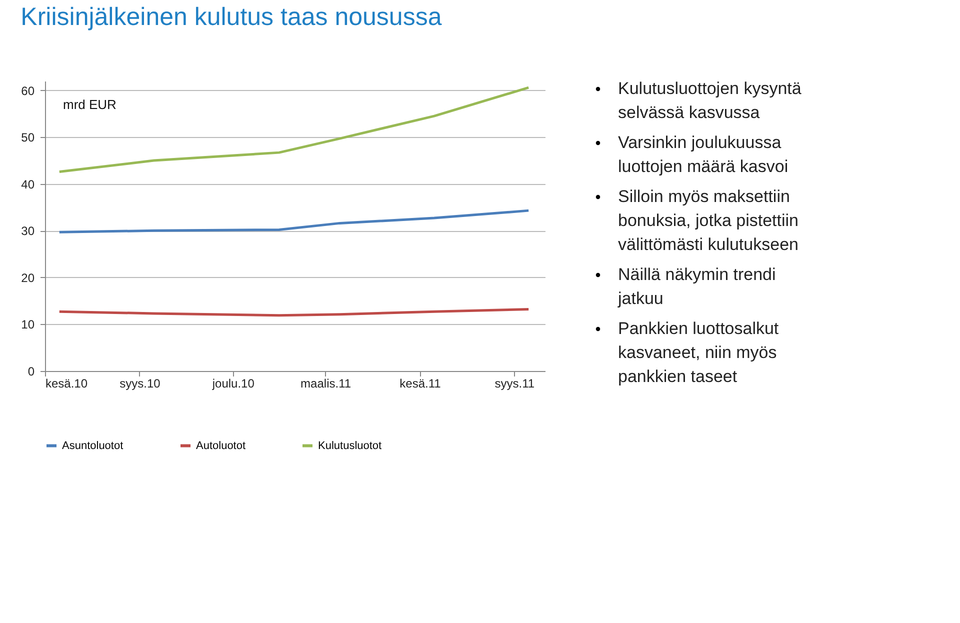  I want to click on text: Pankkien luottosalkut kasvaneet, niin myös pankkien taseet, so click(698, 352).